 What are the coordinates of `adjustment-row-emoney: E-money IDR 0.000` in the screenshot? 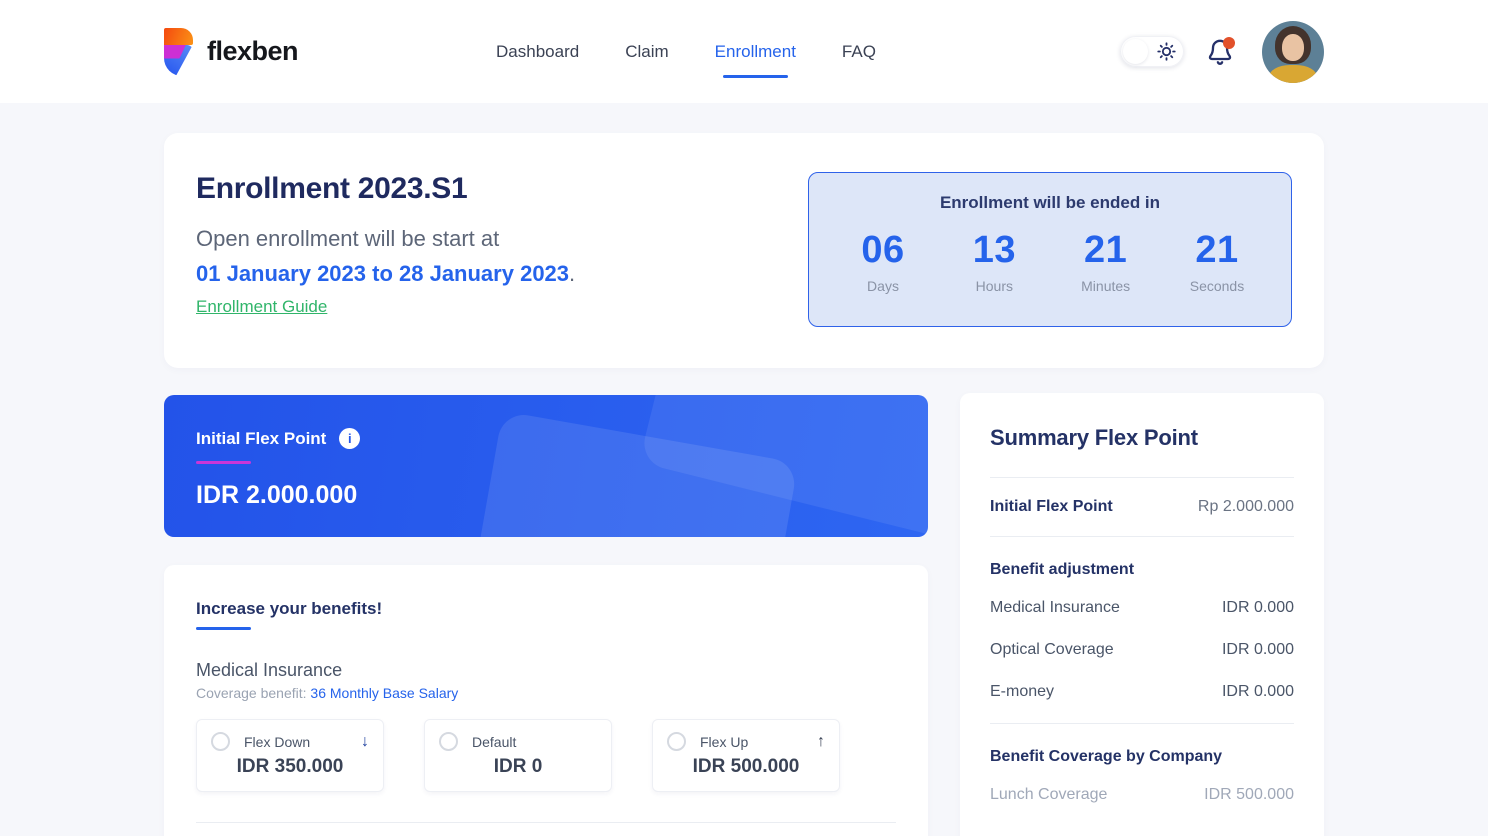 It's located at (1142, 691).